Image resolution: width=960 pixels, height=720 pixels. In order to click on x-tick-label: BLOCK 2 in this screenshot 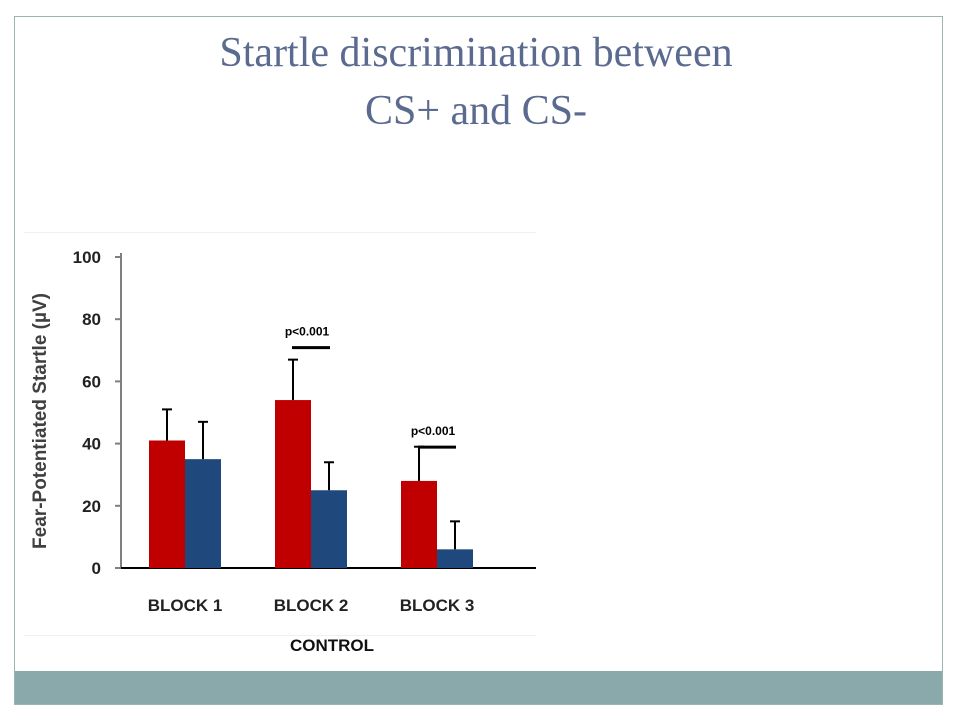, I will do `click(311, 605)`.